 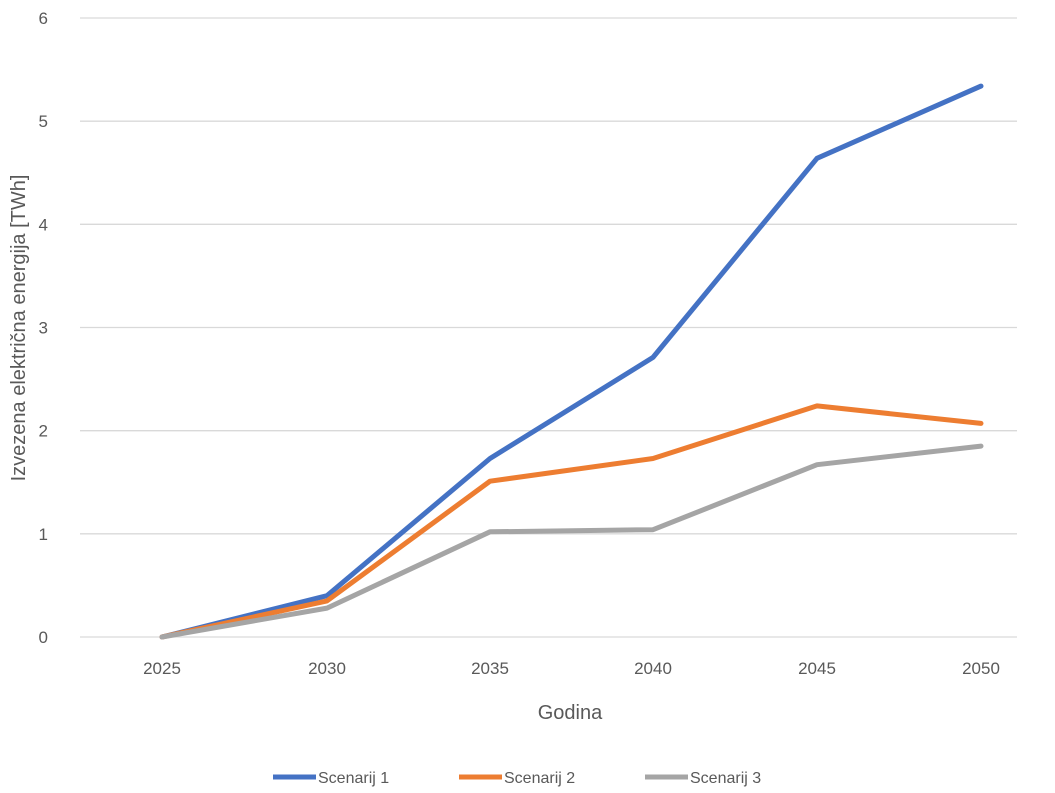 I want to click on y-axis-ticks: 0 1 2 3 4 5 6, so click(x=43, y=328).